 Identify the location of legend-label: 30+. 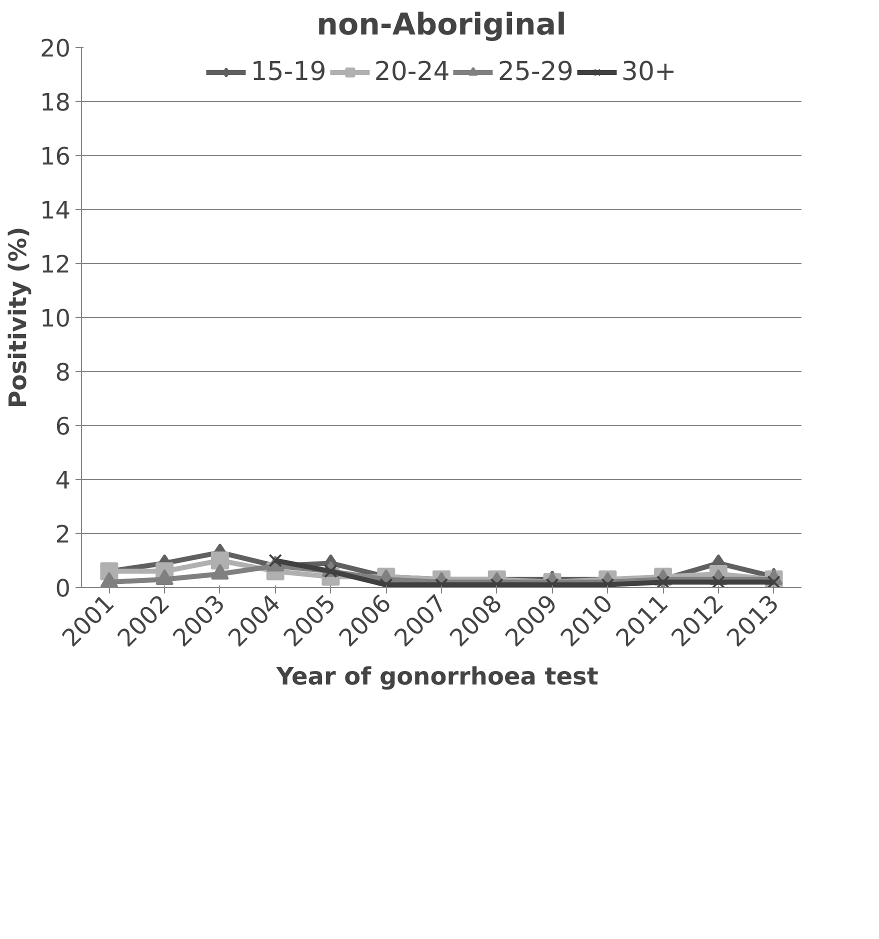
(648, 72).